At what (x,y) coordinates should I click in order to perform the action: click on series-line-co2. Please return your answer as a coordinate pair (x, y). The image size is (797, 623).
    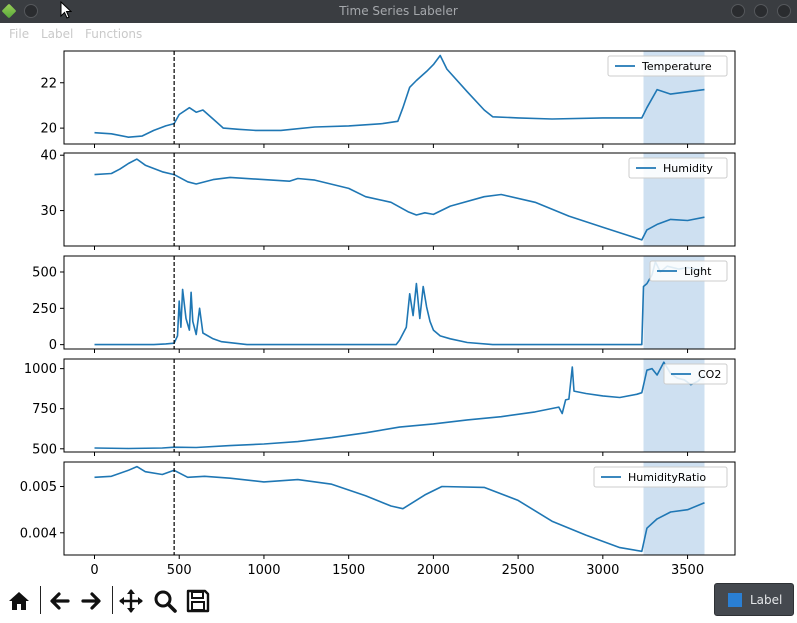
    Looking at the image, I should click on (400, 405).